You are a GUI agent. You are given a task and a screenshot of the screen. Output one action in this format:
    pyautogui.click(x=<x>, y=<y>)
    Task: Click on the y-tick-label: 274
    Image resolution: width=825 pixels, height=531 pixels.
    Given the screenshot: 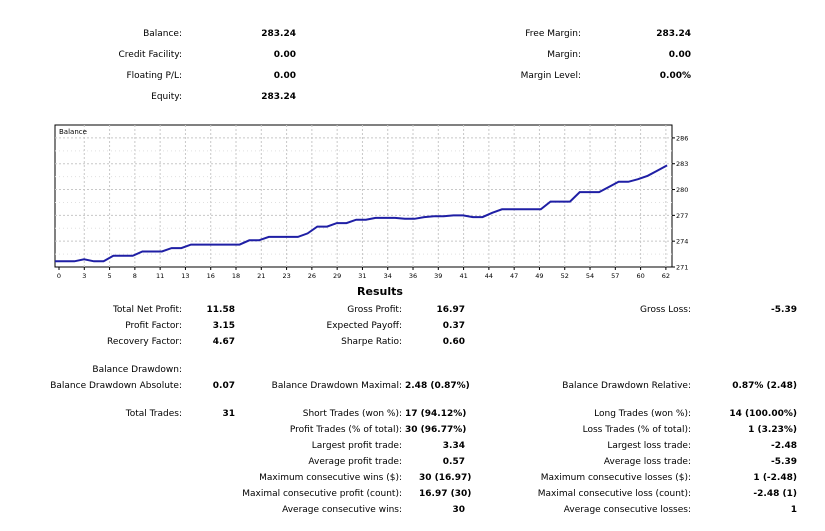 What is the action you would take?
    pyautogui.click(x=682, y=242)
    